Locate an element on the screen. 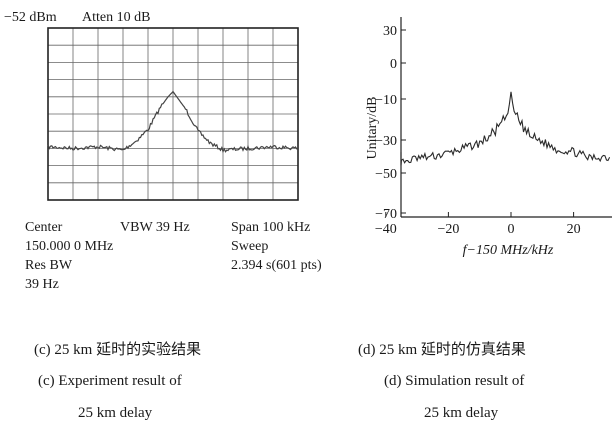  vbw-label: VBW 39 Hz is located at coordinates (155, 227).